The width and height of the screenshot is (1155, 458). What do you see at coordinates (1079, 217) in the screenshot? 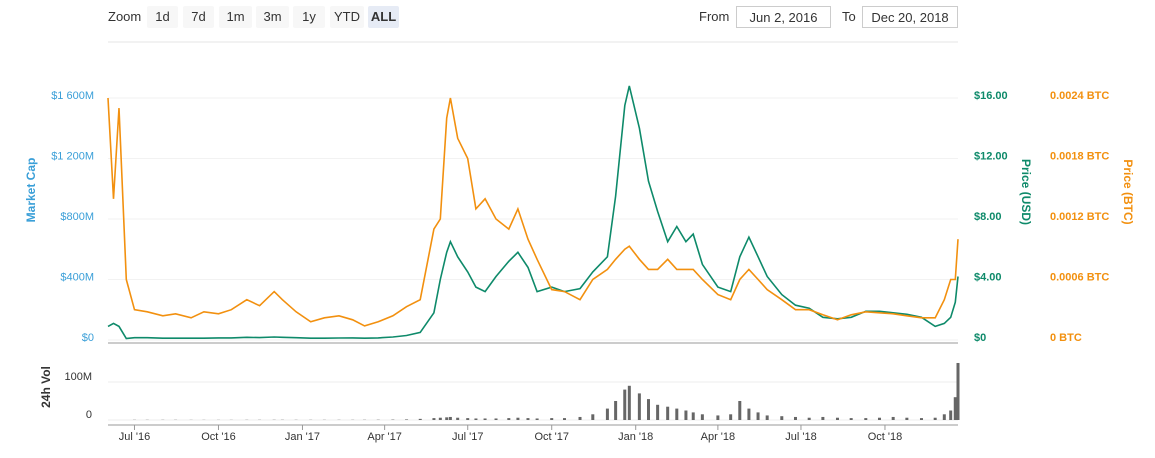
I see `y3-tick-label: 0.0012 BTC` at bounding box center [1079, 217].